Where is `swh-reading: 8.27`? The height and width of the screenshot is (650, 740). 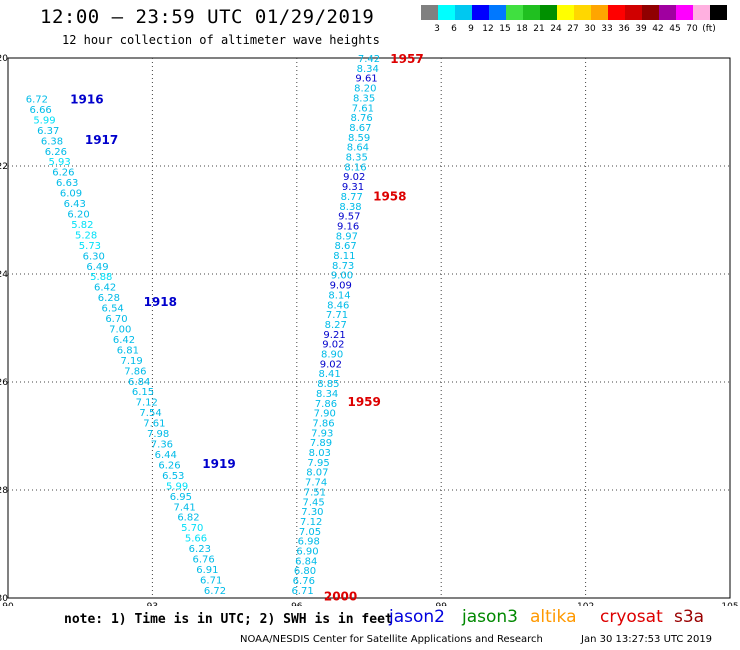 swh-reading: 8.27 is located at coordinates (336, 325).